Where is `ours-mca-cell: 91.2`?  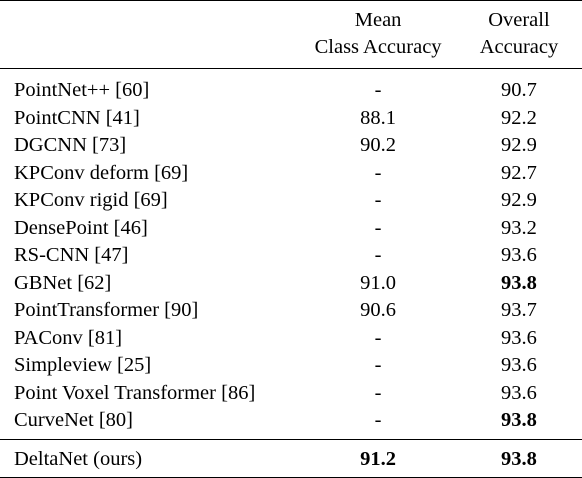 ours-mca-cell: 91.2 is located at coordinates (378, 458).